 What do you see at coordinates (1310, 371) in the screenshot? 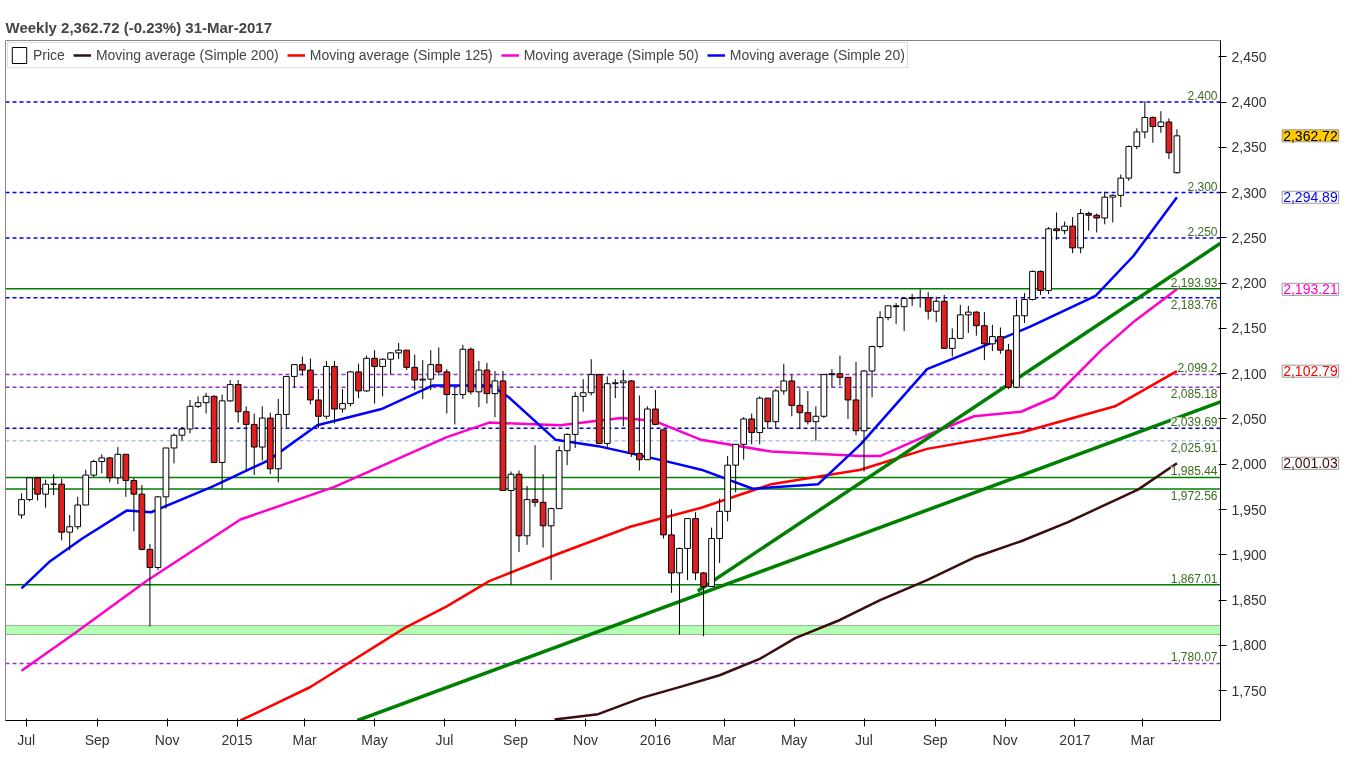
I see `text: 2,102.79` at bounding box center [1310, 371].